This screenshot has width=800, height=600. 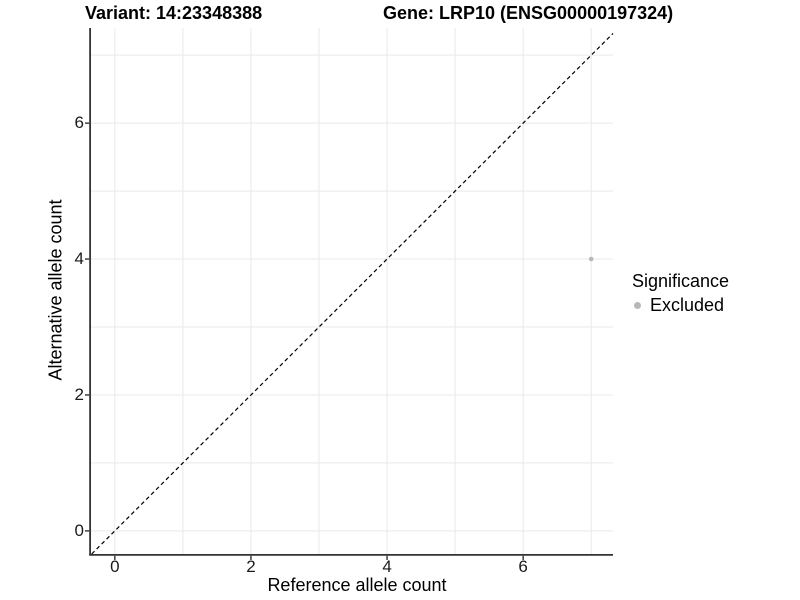 What do you see at coordinates (174, 13) in the screenshot?
I see `plot-title-variant: Variant: 14:23348388` at bounding box center [174, 13].